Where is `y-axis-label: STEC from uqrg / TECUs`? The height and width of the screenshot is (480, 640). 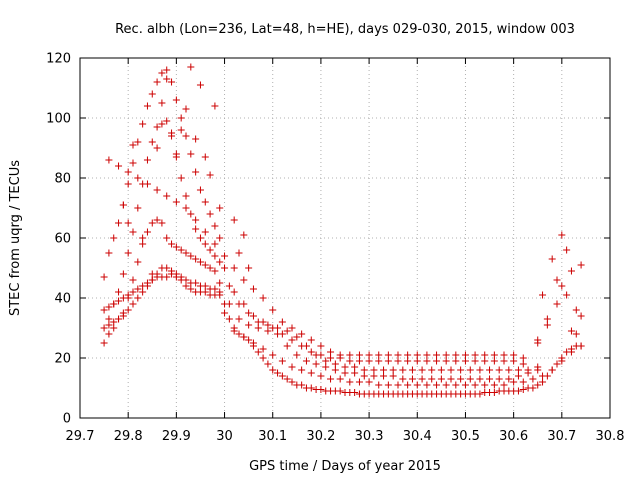
y-axis-label: STEC from uqrg / TECUs is located at coordinates (15, 238).